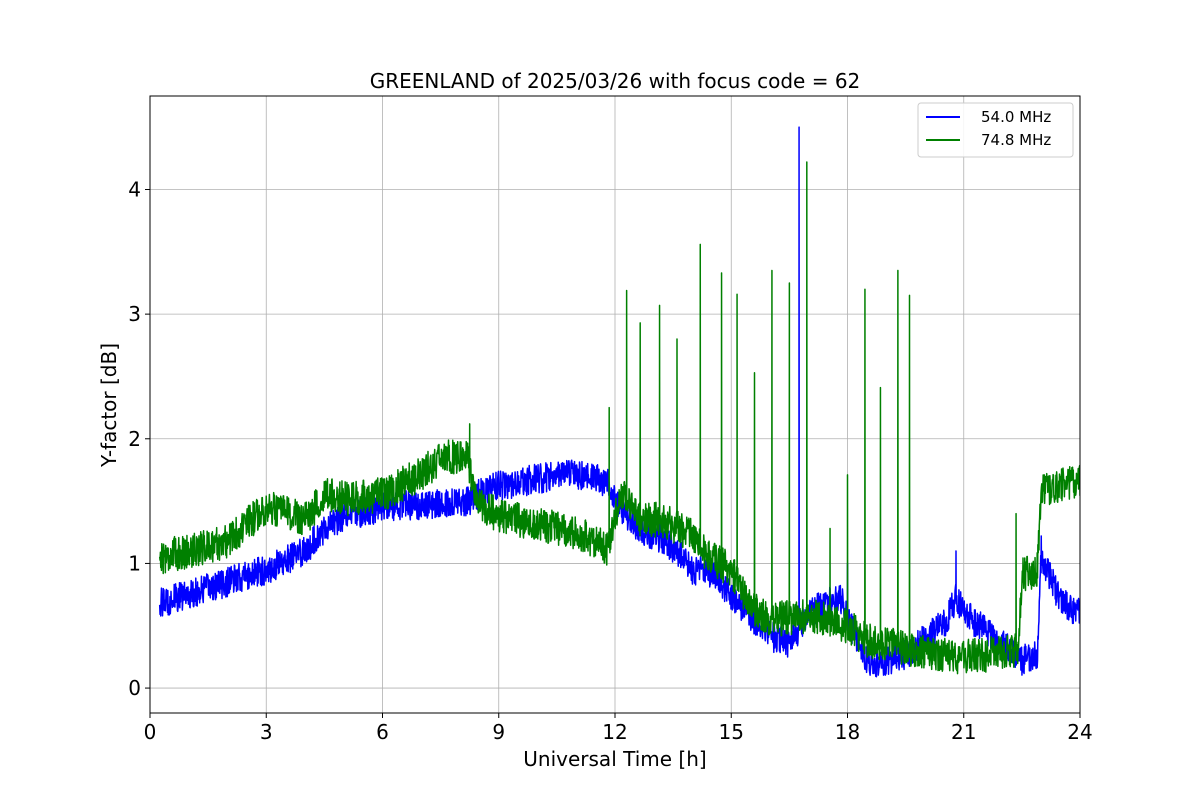  I want to click on y-axis: 0 1 2 3 4, so click(139, 438).